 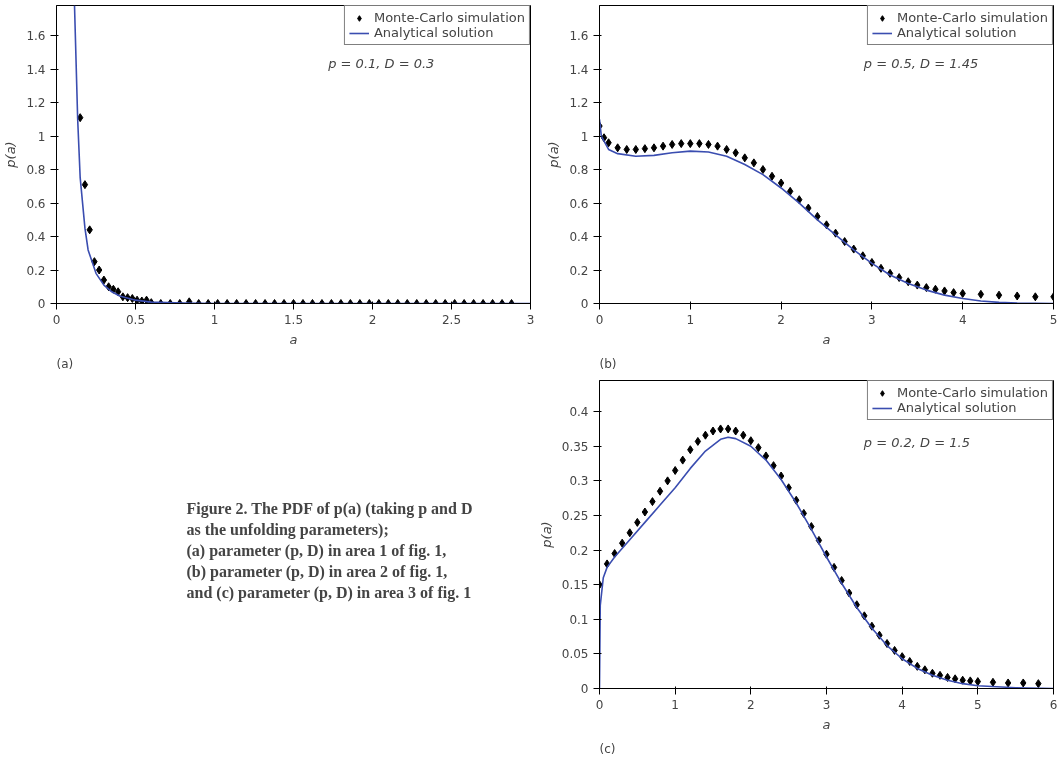 I want to click on text: (a), so click(x=65, y=363).